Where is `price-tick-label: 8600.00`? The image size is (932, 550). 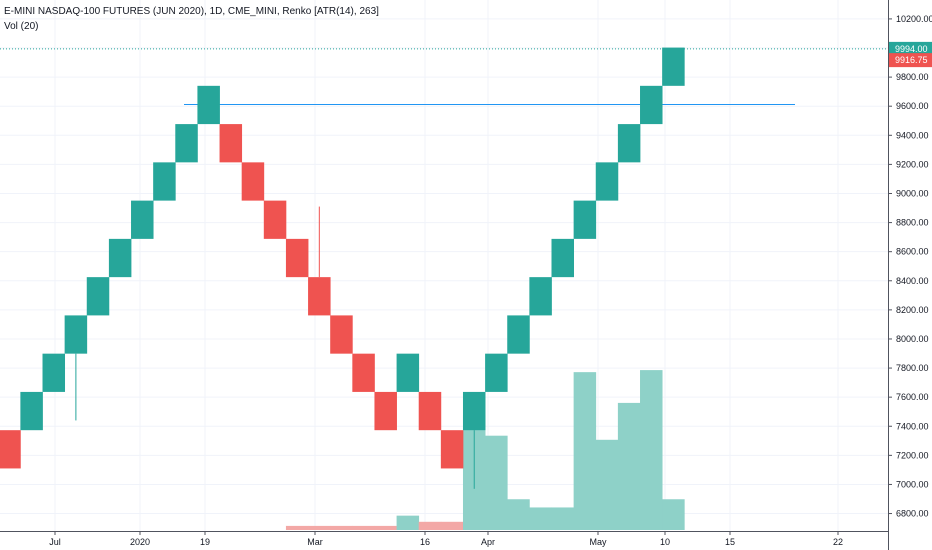 price-tick-label: 8600.00 is located at coordinates (912, 252).